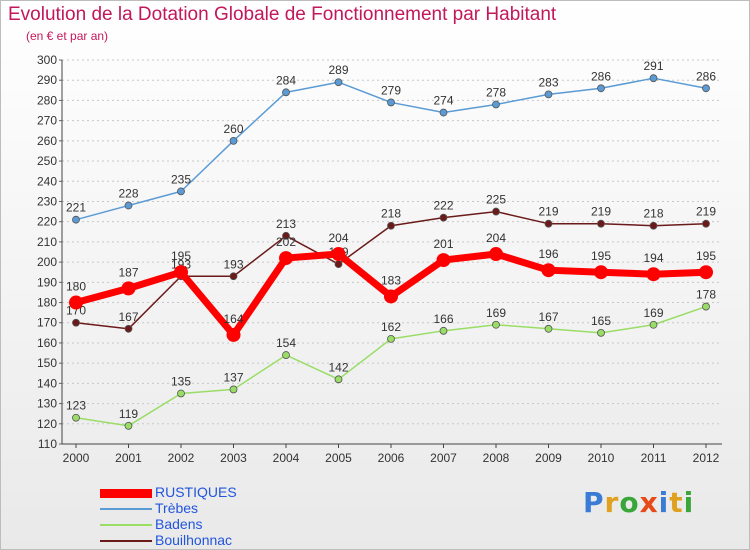 The width and height of the screenshot is (750, 550). What do you see at coordinates (47, 242) in the screenshot?
I see `y-tick-label: 210` at bounding box center [47, 242].